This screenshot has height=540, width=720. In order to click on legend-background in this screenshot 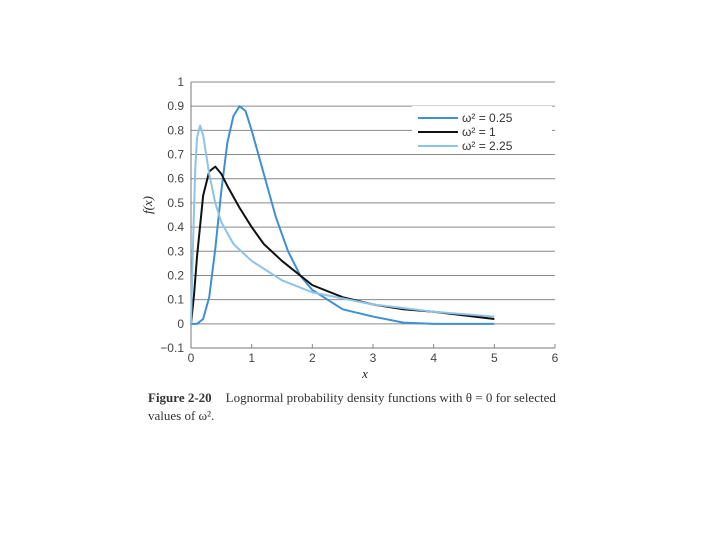, I will do `click(482, 129)`.